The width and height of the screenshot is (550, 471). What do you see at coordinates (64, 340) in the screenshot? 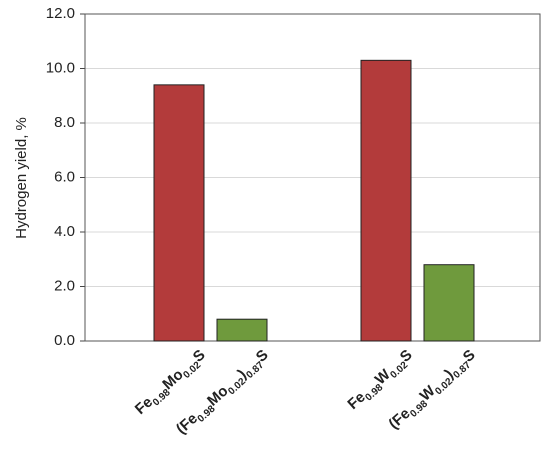
I see `y-tick-label: 0.0` at bounding box center [64, 340].